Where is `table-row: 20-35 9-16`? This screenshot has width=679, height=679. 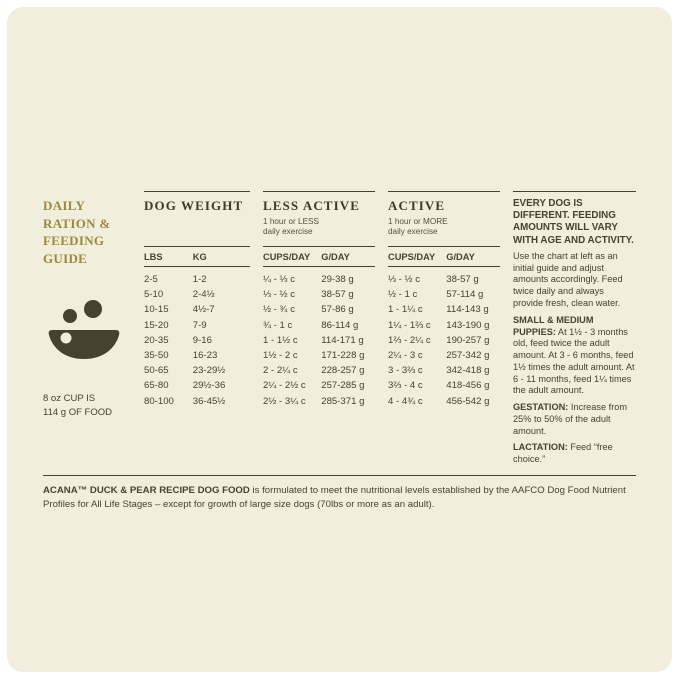 table-row: 20-35 9-16 is located at coordinates (197, 340).